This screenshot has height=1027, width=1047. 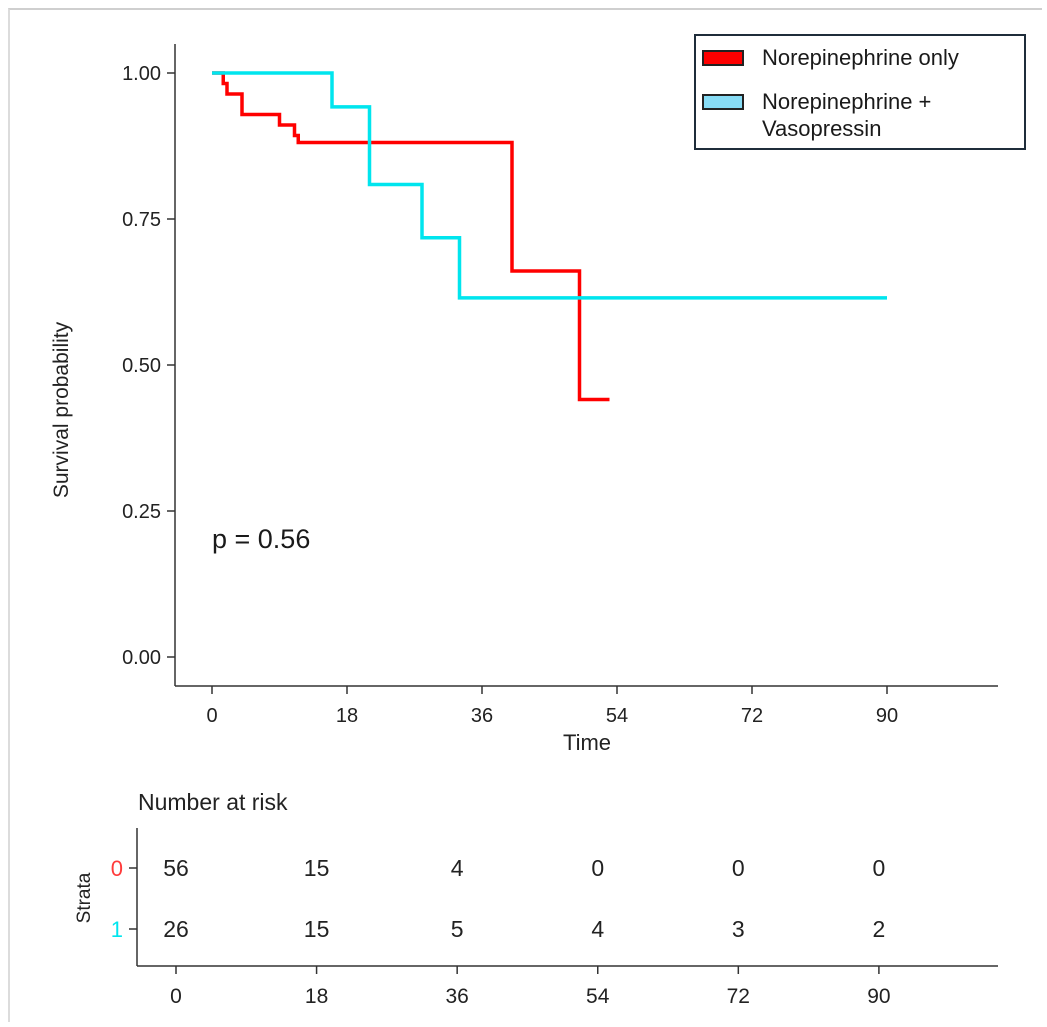 What do you see at coordinates (176, 868) in the screenshot?
I see `risk-count-cell: 56` at bounding box center [176, 868].